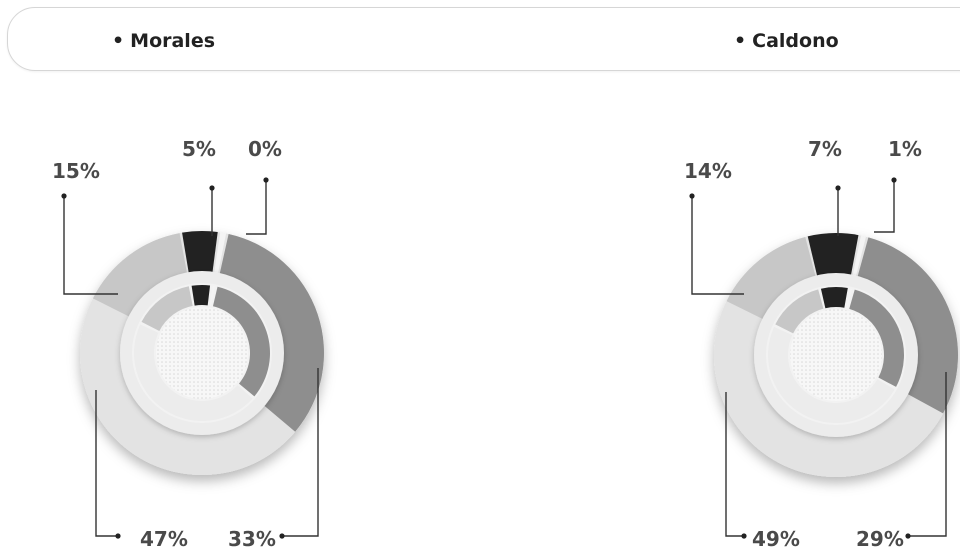 Image resolution: width=960 pixels, height=554 pixels. What do you see at coordinates (199, 149) in the screenshot?
I see `label-black-morales: 5%` at bounding box center [199, 149].